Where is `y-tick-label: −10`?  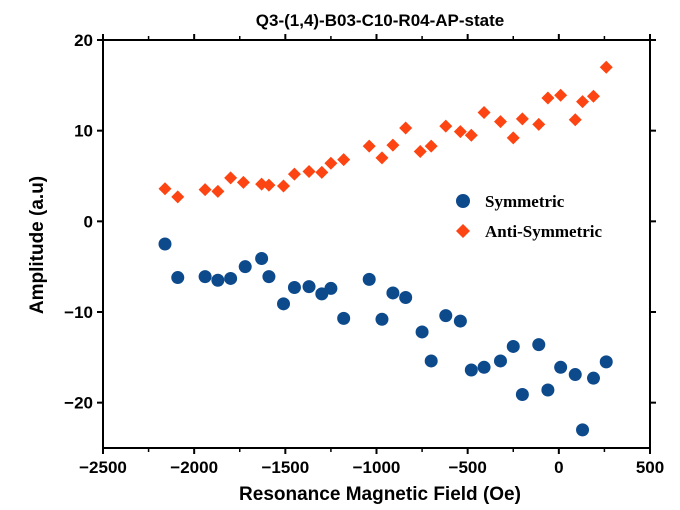
y-tick-label: −10 is located at coordinates (78, 312).